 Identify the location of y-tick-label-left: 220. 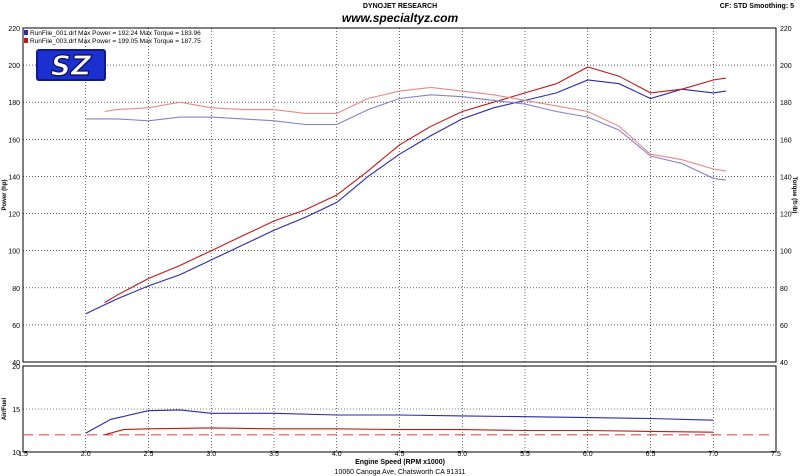
(14, 29).